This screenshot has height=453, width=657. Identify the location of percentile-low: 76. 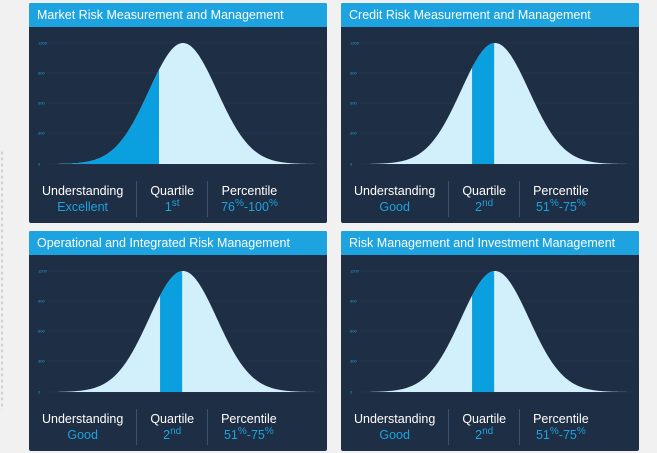
(228, 207).